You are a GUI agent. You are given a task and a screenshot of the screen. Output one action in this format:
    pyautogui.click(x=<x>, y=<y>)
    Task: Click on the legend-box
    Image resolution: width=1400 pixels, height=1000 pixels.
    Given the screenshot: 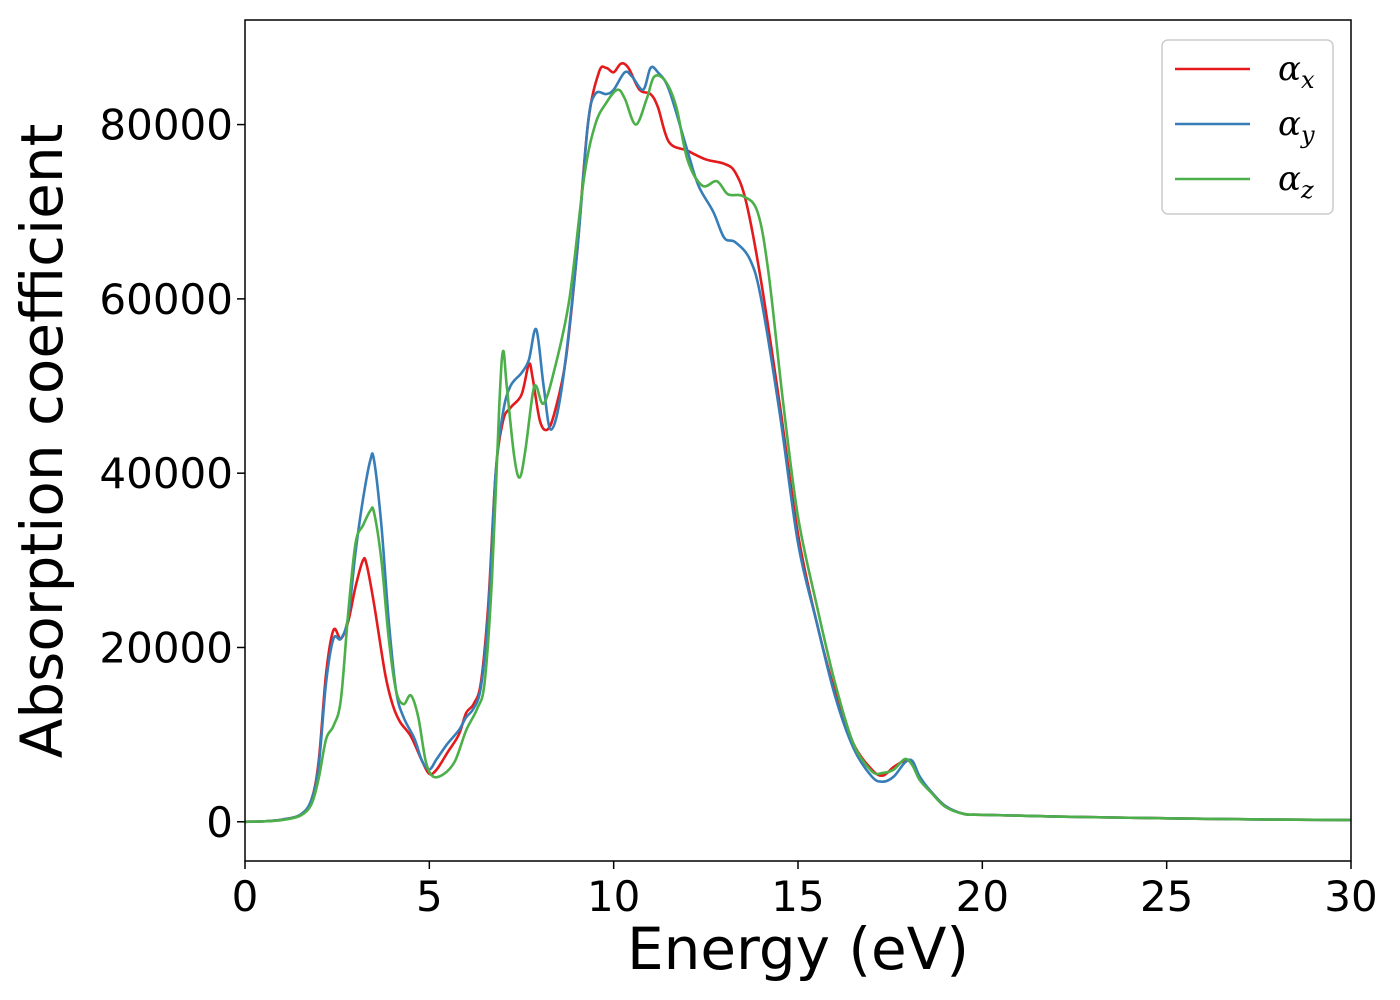 What is the action you would take?
    pyautogui.click(x=1247, y=127)
    